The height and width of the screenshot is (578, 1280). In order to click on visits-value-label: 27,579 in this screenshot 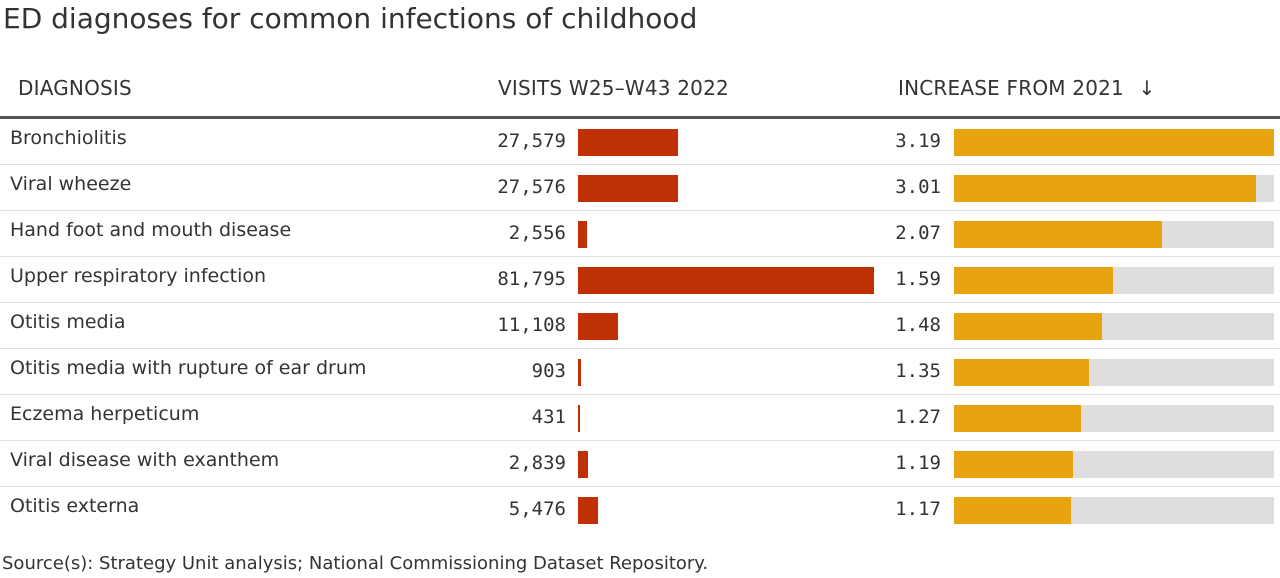, I will do `click(531, 141)`.